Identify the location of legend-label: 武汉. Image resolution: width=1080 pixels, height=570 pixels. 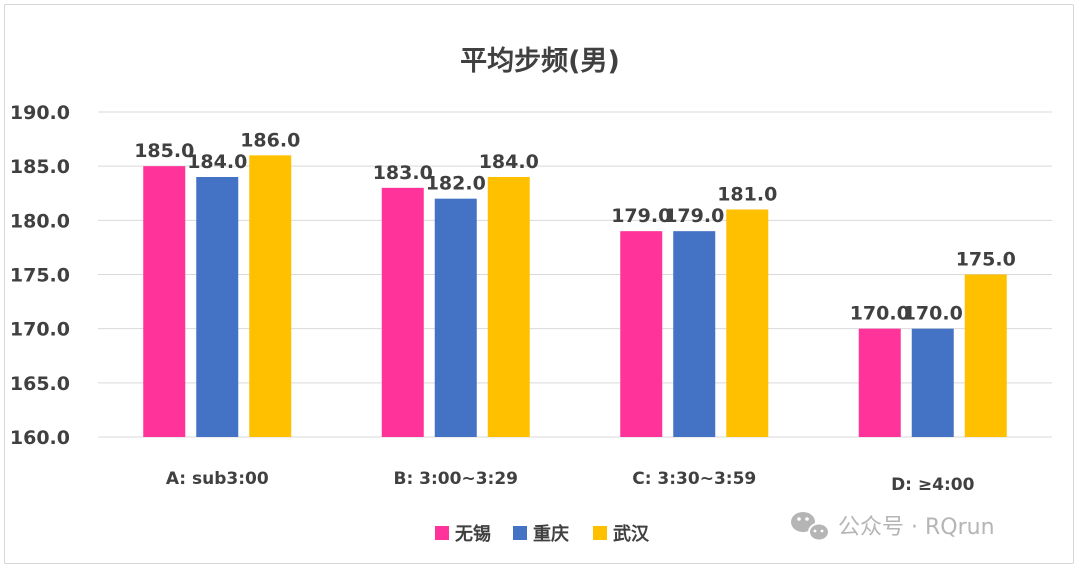
(631, 534).